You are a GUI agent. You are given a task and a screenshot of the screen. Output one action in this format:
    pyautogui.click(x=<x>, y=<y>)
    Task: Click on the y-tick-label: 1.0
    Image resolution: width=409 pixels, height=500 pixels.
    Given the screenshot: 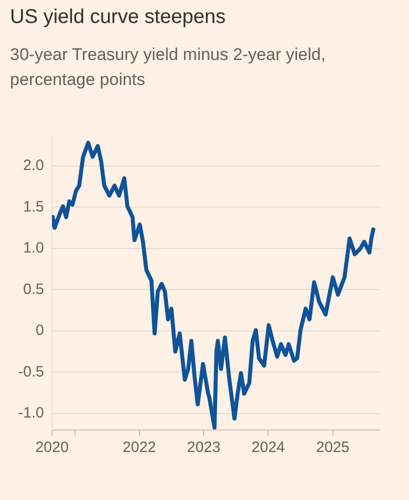 What is the action you would take?
    pyautogui.click(x=33, y=248)
    